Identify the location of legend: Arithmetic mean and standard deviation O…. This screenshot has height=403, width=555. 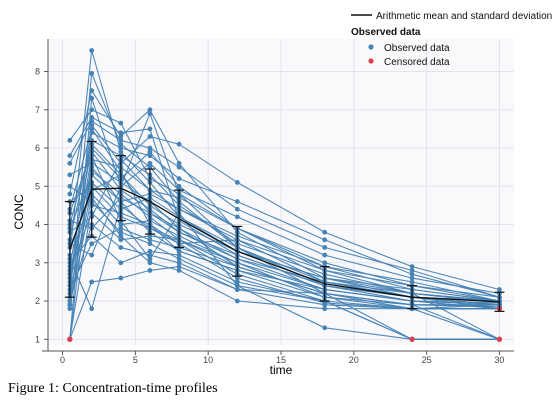
(451, 39).